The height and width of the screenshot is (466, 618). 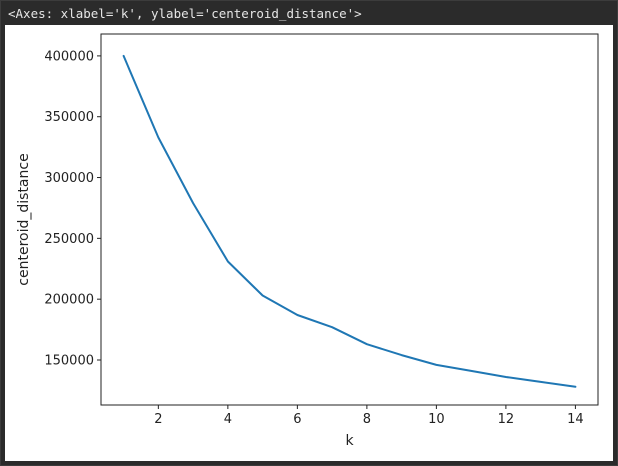 I want to click on x-tick-label: 14, so click(x=575, y=419).